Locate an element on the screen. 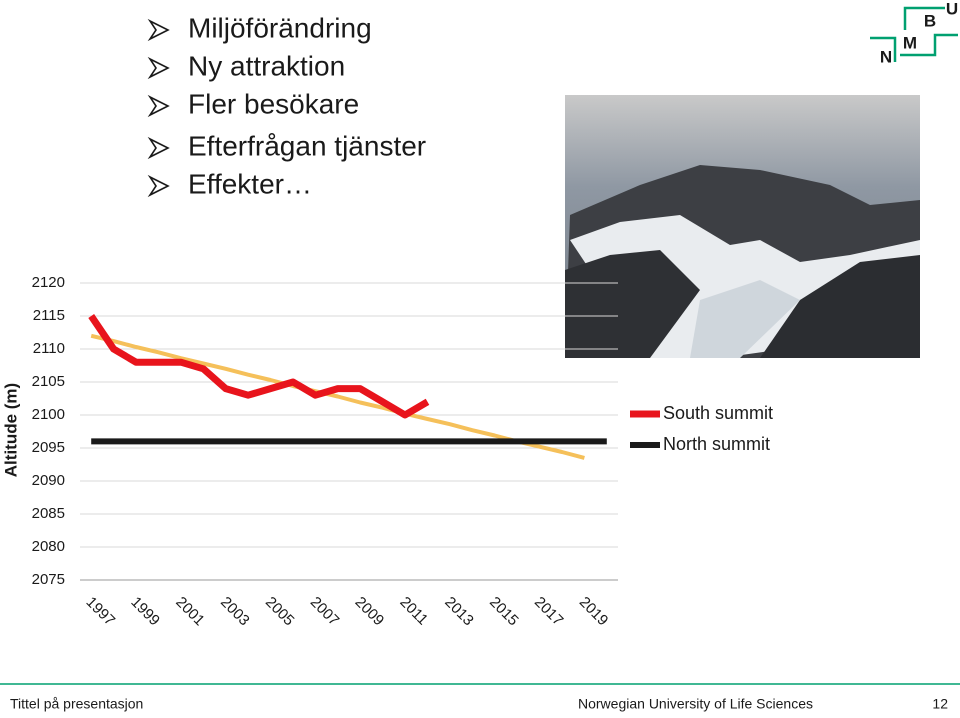  logo-letter: U is located at coordinates (952, 9).